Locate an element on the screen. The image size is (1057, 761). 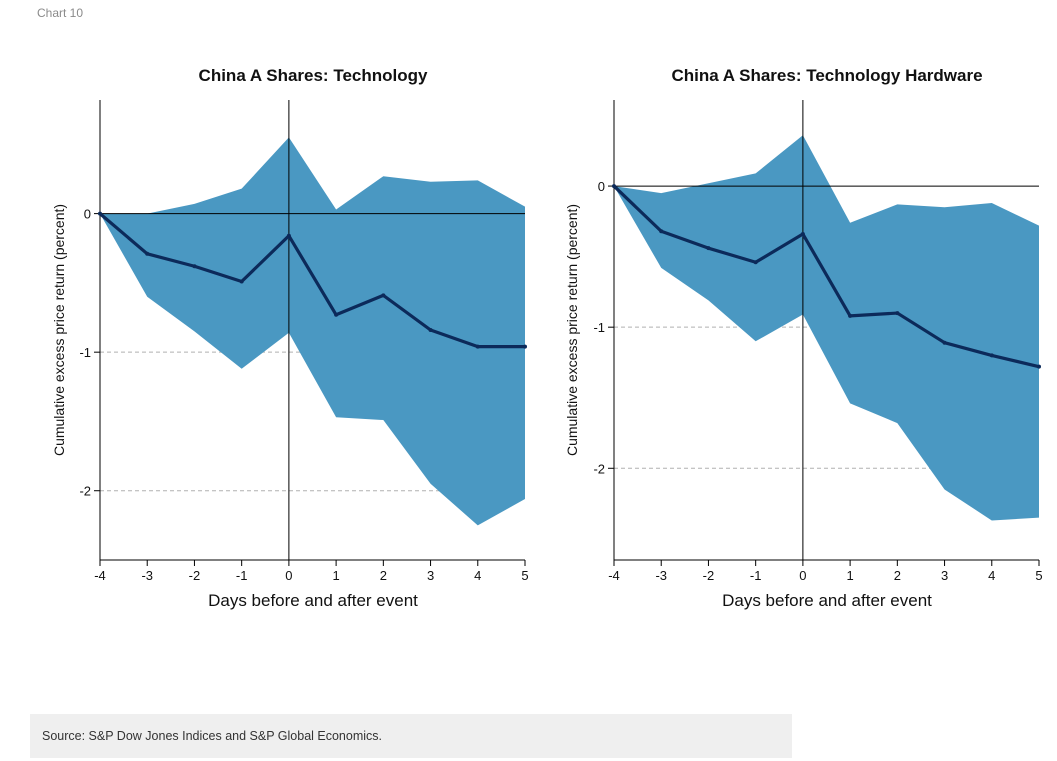
chart-title: China A Shares: Technology Hardware is located at coordinates (826, 75).